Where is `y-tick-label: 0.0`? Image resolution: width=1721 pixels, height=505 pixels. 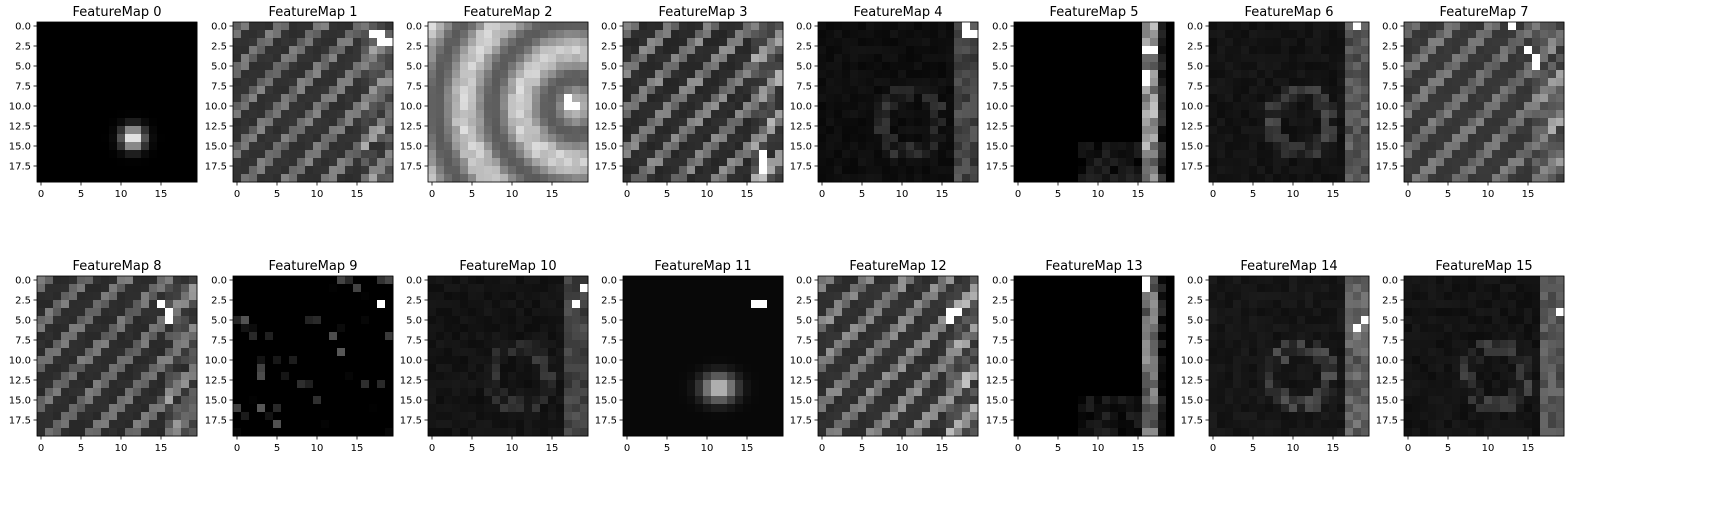
y-tick-label: 0.0 is located at coordinates (23, 27).